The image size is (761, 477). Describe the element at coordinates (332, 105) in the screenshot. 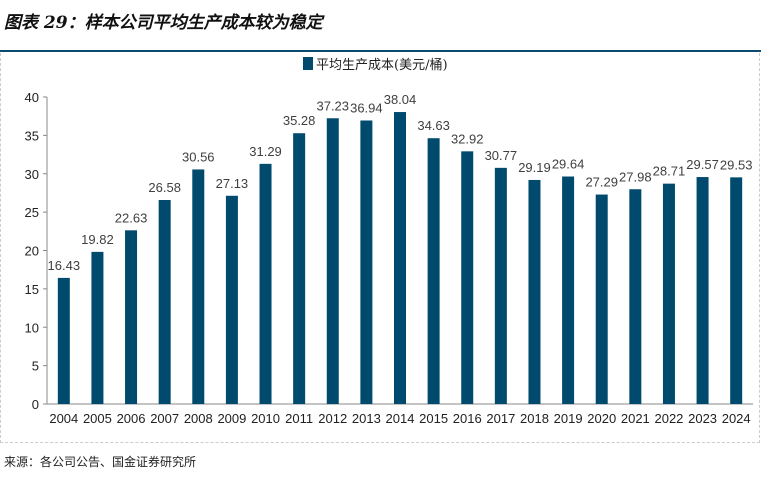

I see `data-label-2012: 37.23` at that location.